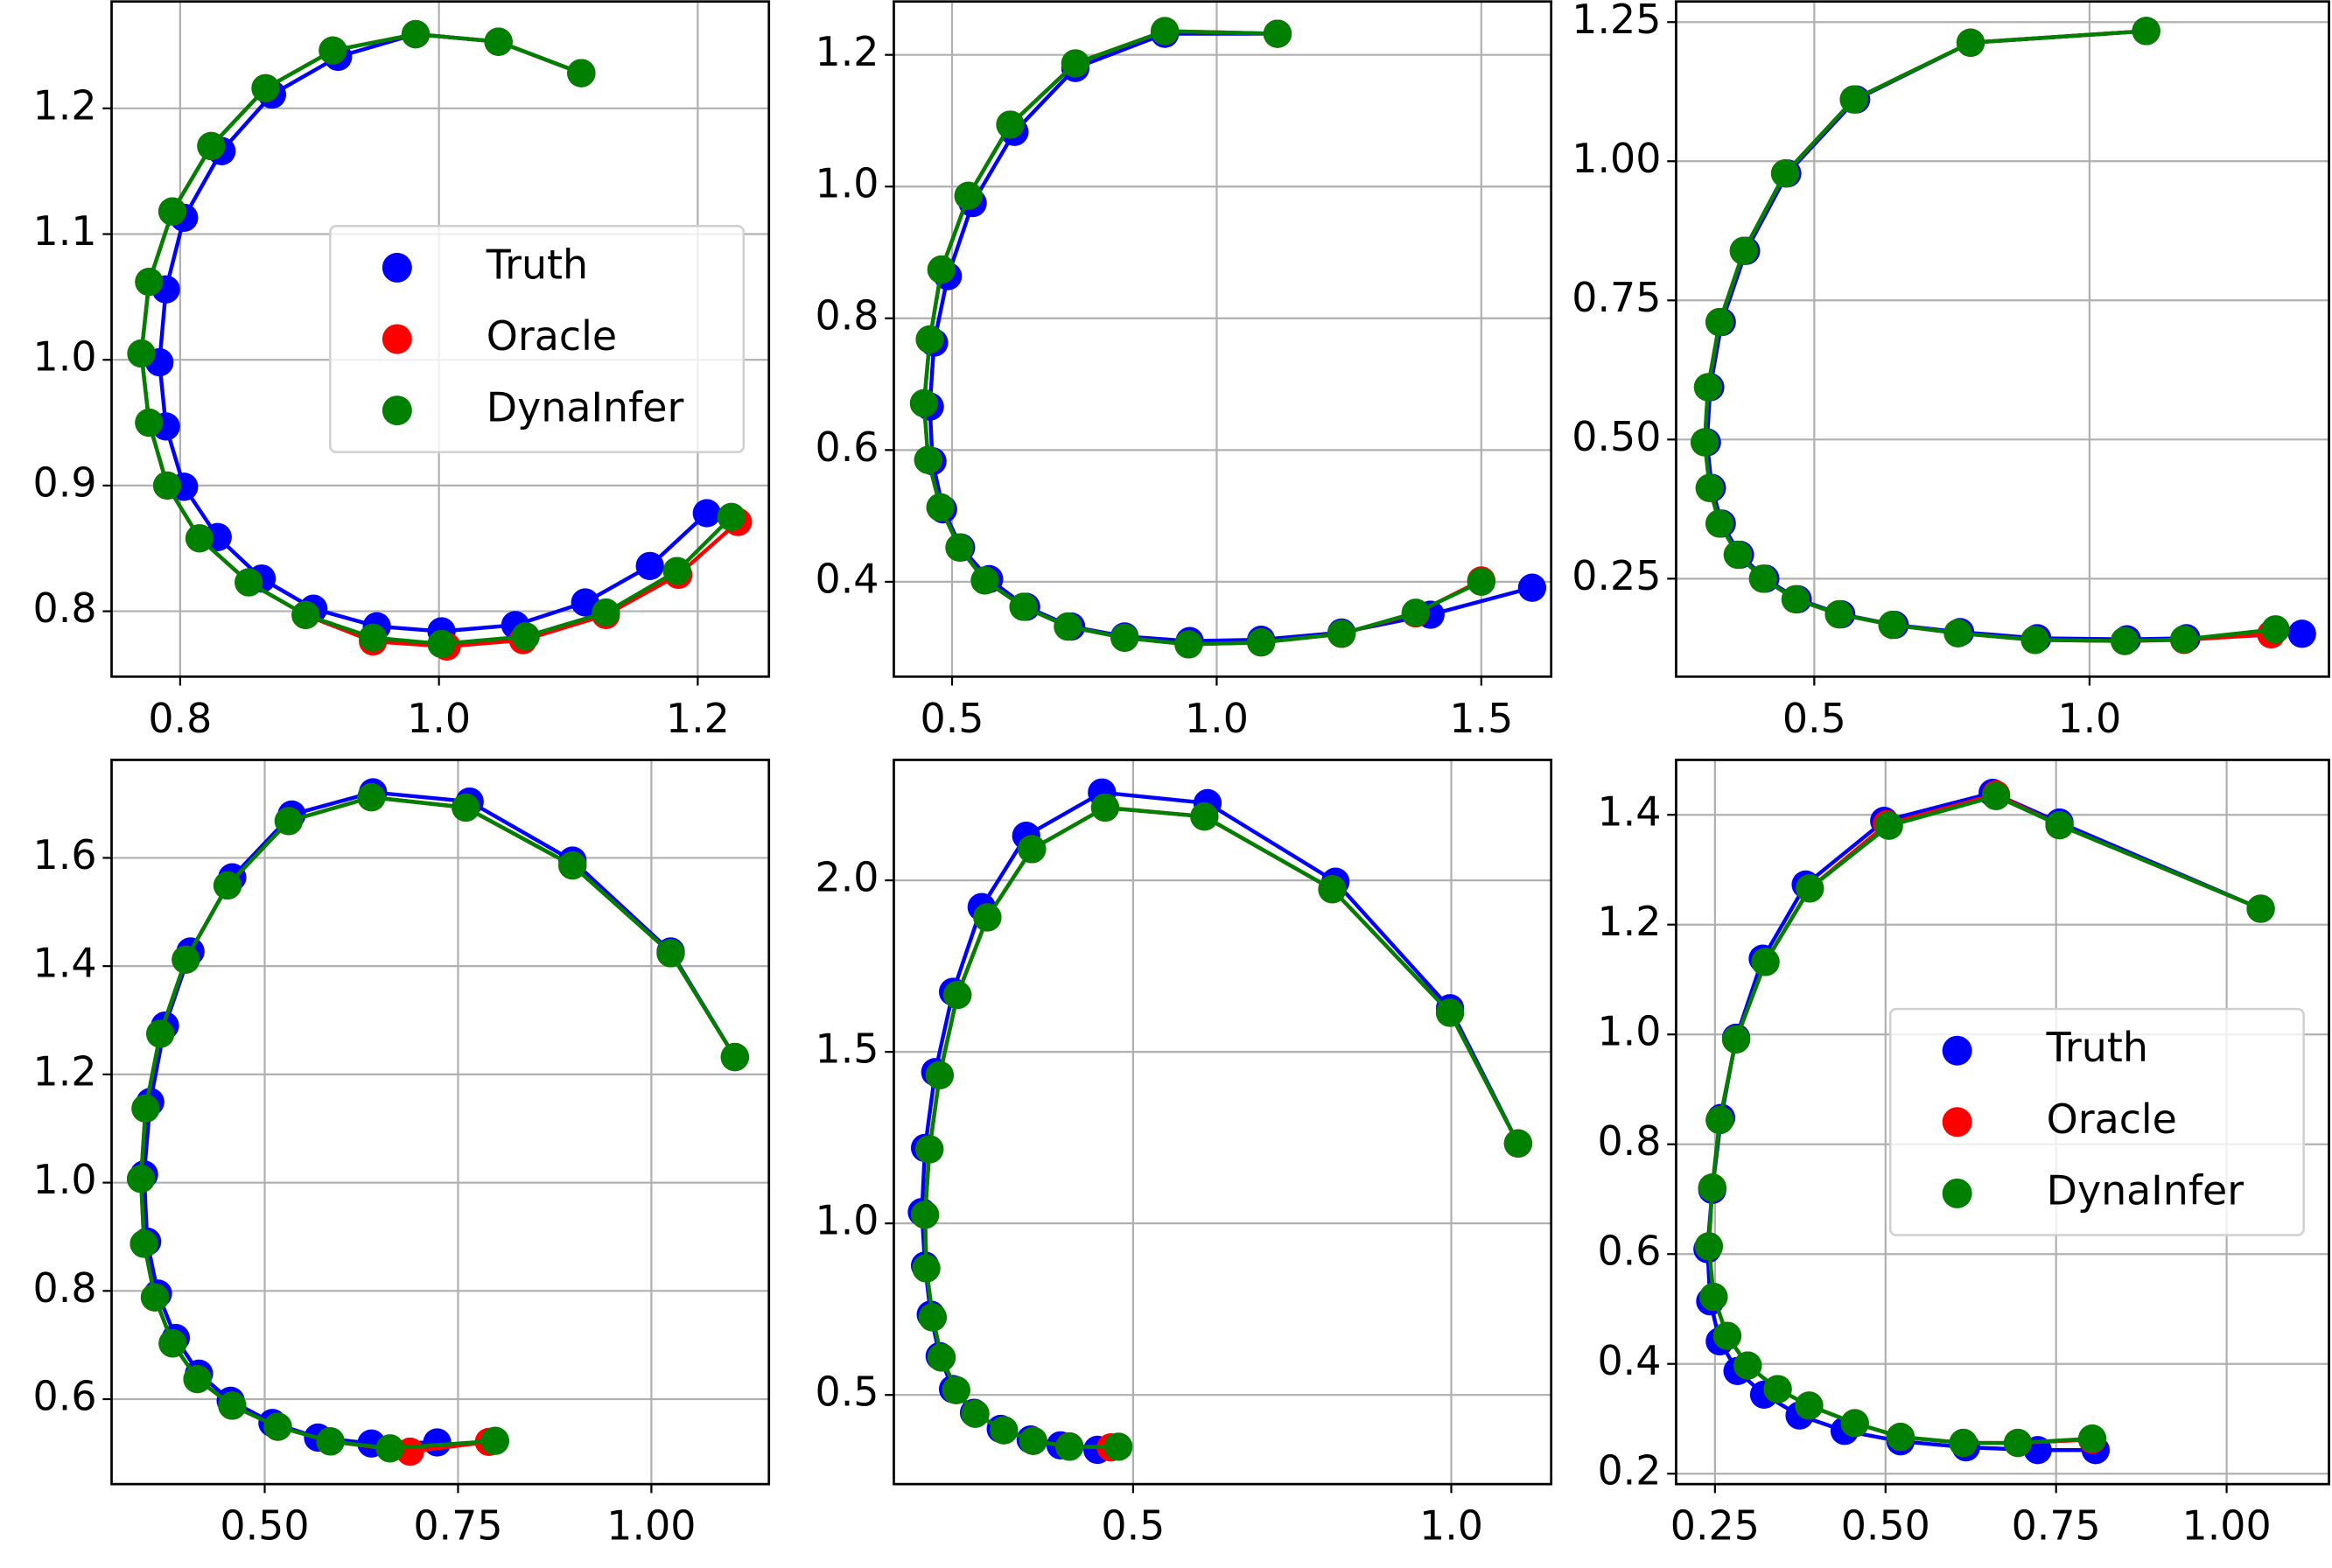 This screenshot has width=2332, height=1568. I want to click on y-tick-label: 0.2, so click(1629, 1470).